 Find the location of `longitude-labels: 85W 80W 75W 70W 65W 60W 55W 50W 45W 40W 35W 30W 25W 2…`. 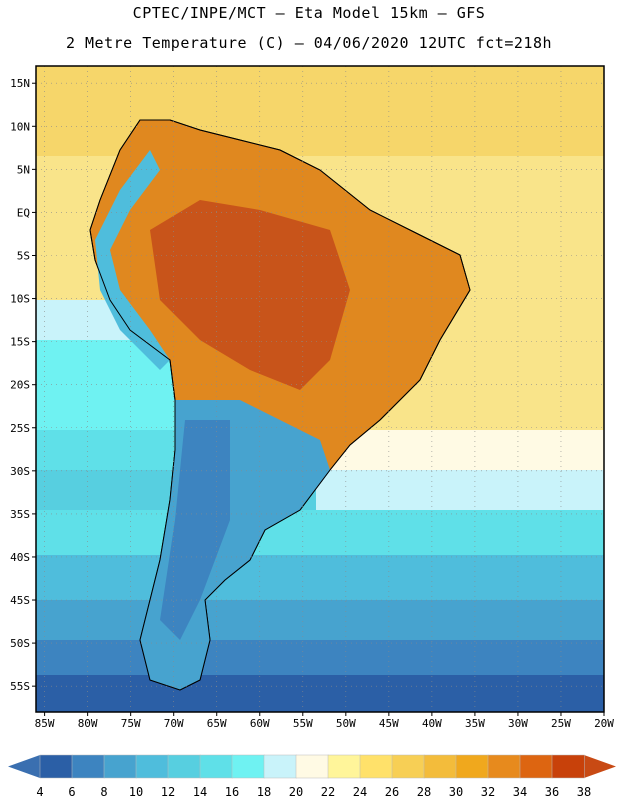

longitude-labels: 85W 80W 75W 70W 65W 60W 55W 50W 45W 40W 35W 30W 25W 2… is located at coordinates (324, 721).